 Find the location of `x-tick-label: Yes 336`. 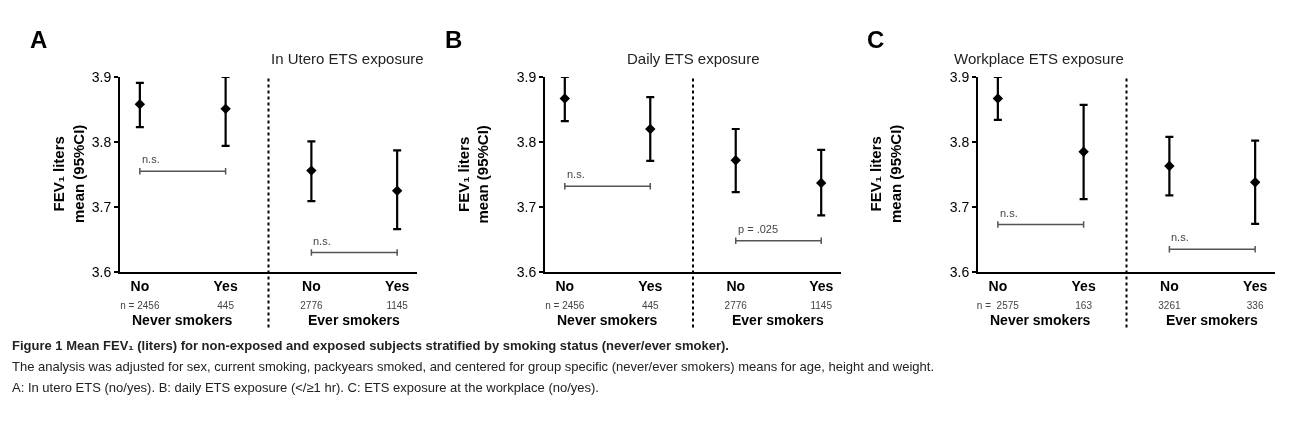

x-tick-label: Yes 336 is located at coordinates (1255, 294).